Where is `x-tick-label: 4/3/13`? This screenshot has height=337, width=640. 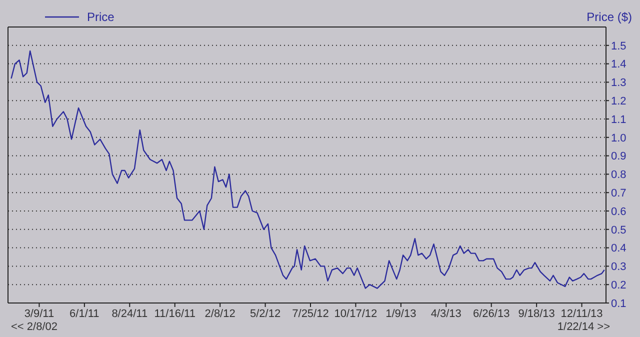 x-tick-label: 4/3/13 is located at coordinates (446, 314).